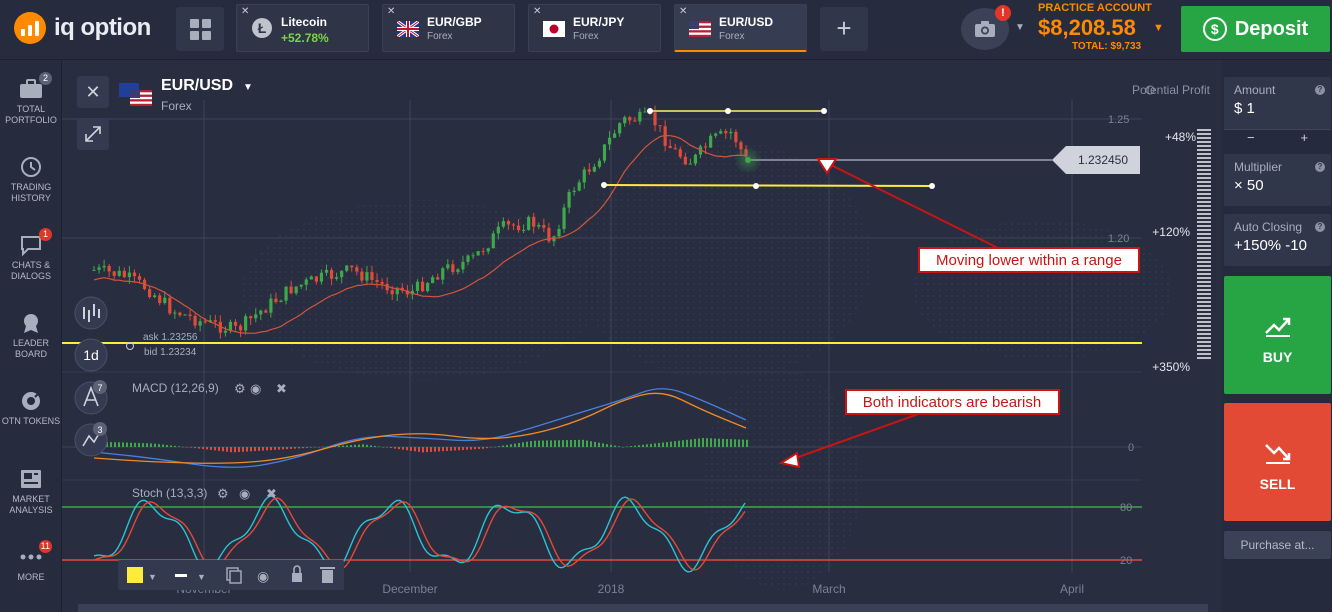  Describe the element at coordinates (1255, 29) in the screenshot. I see `deposit-button: $ Deposit` at that location.